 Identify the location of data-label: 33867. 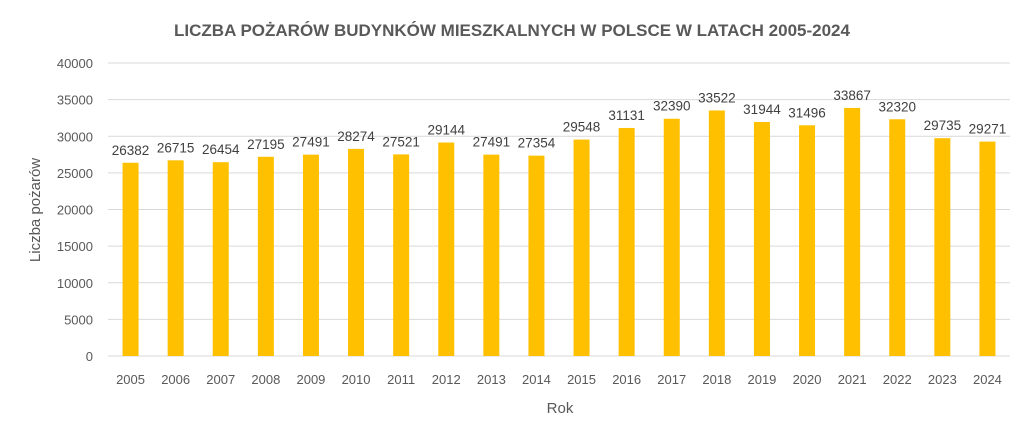
(852, 95).